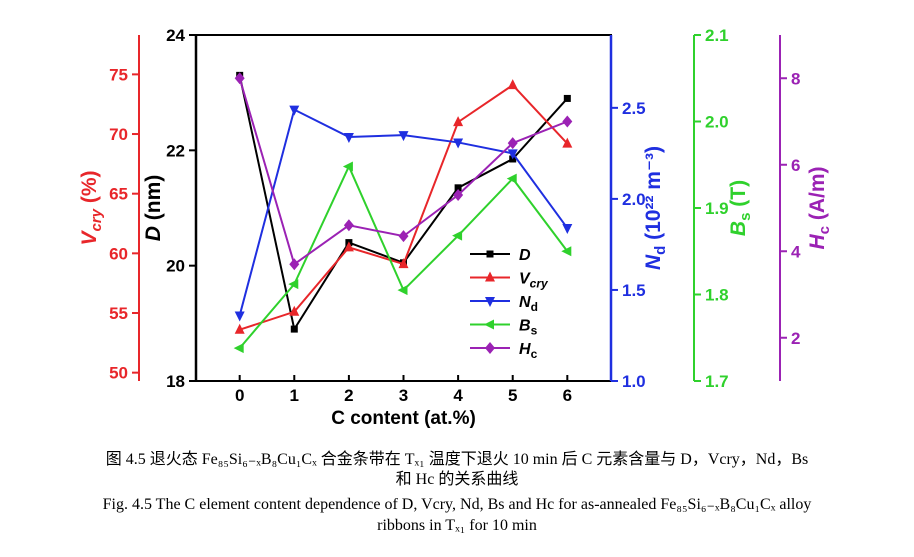 Image resolution: width=914 pixels, height=557 pixels. I want to click on legend-marker-Bs, so click(489, 324).